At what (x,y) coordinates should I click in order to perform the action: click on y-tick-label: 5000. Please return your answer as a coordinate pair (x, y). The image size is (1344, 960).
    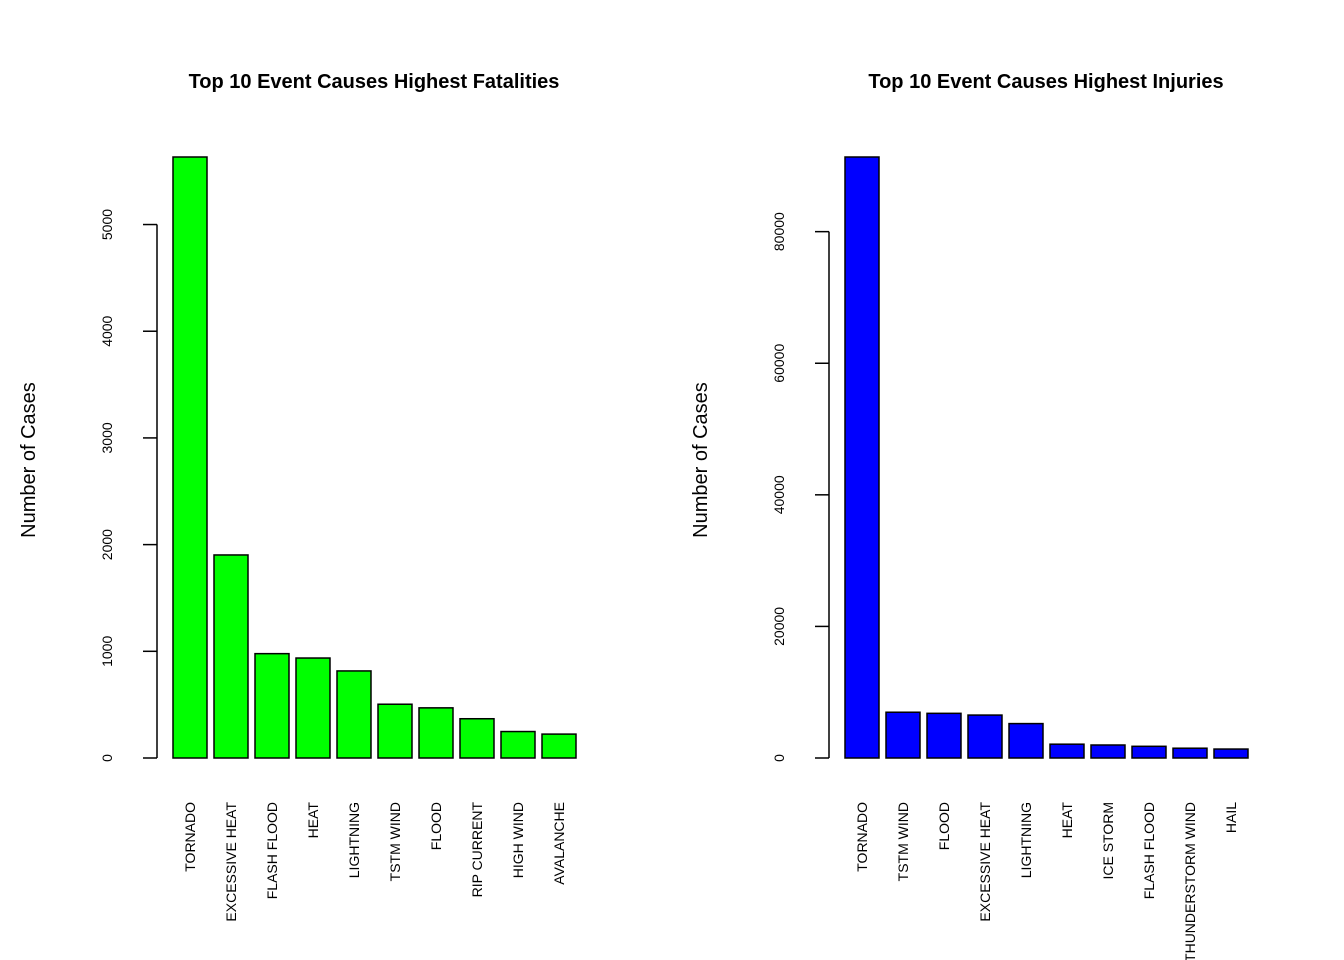
    Looking at the image, I should click on (107, 224).